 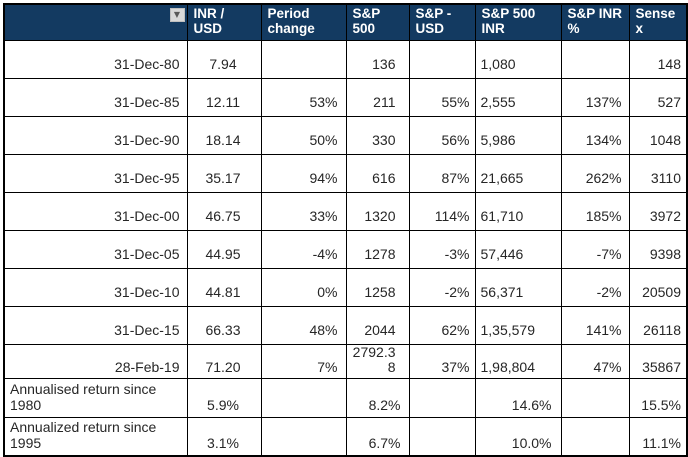 What do you see at coordinates (147, 366) in the screenshot?
I see `cell-text: 28-Feb-19` at bounding box center [147, 366].